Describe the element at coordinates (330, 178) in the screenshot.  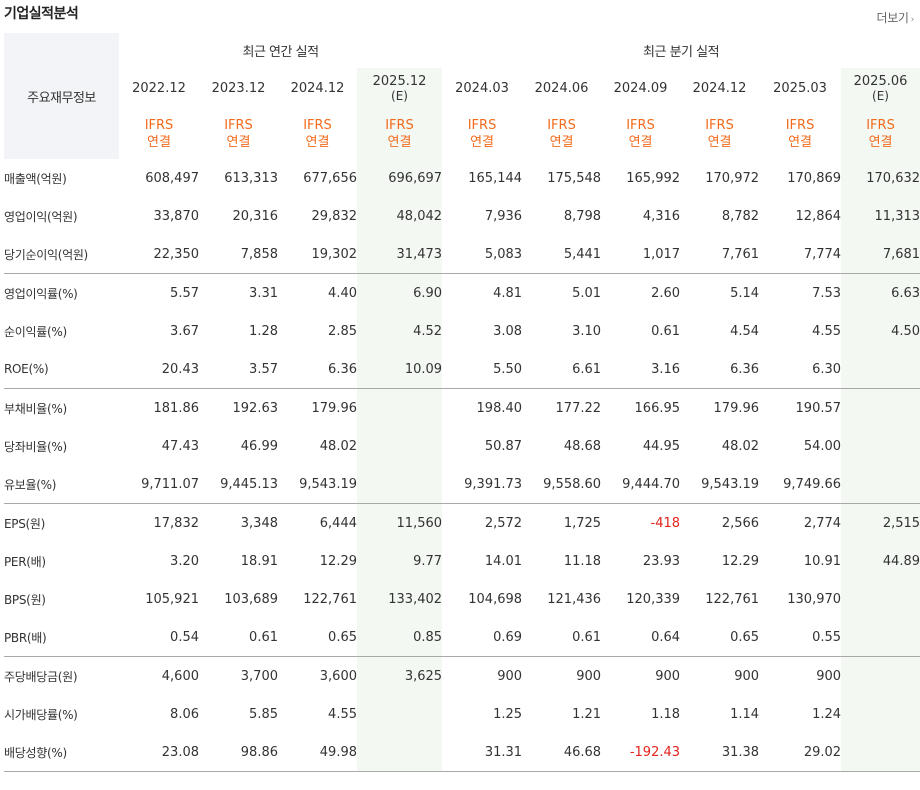
I see `table-cell: 677,656` at that location.